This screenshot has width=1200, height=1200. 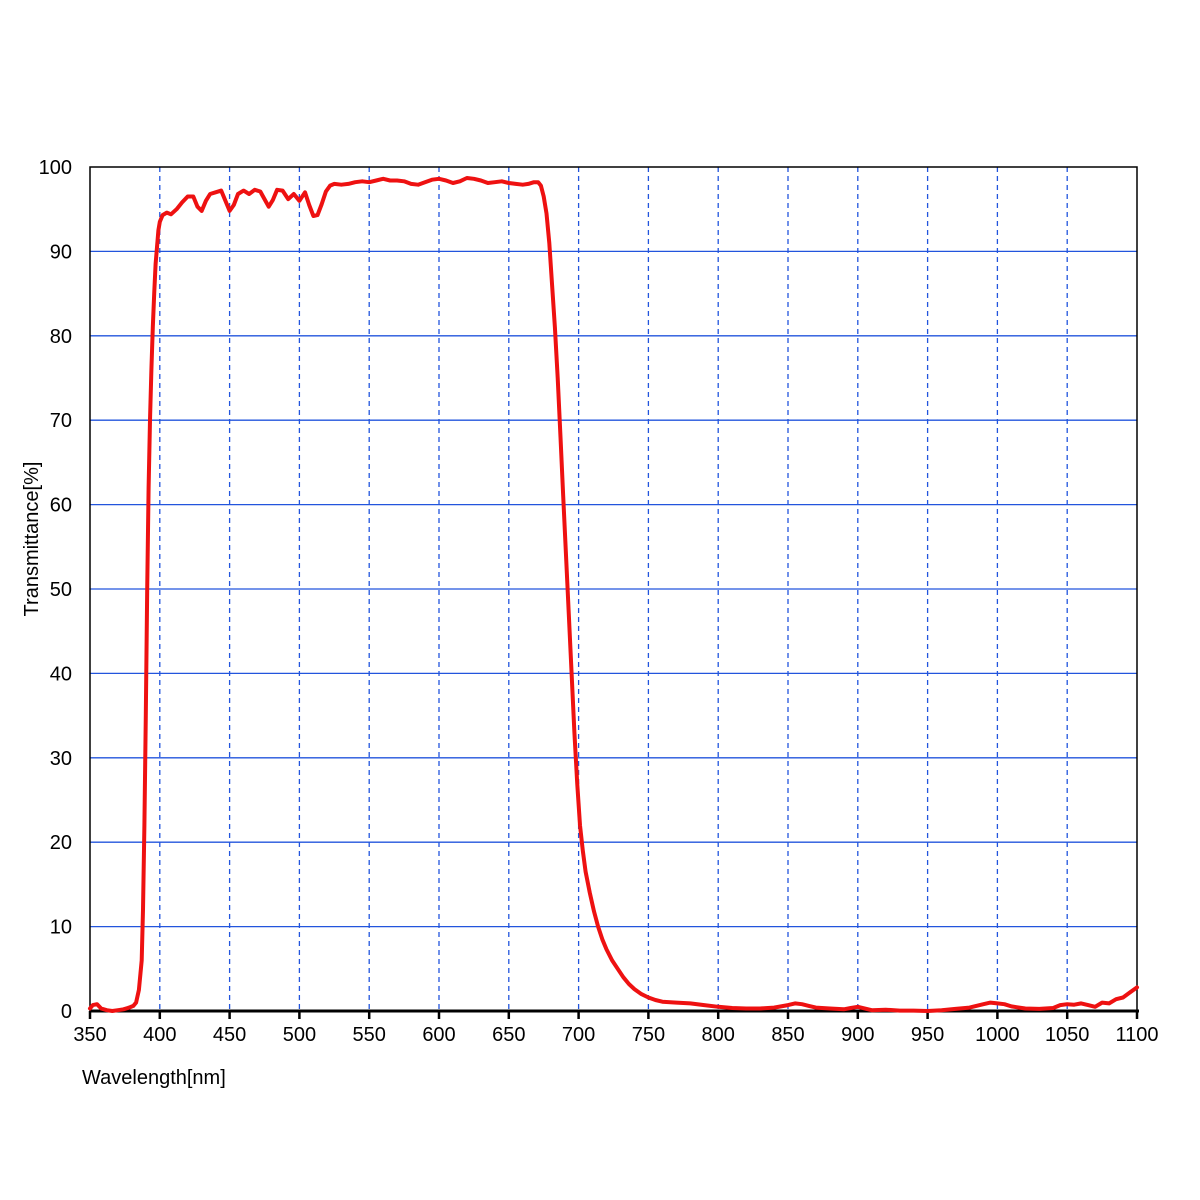 What do you see at coordinates (997, 1035) in the screenshot?
I see `x-tick-label: 1000` at bounding box center [997, 1035].